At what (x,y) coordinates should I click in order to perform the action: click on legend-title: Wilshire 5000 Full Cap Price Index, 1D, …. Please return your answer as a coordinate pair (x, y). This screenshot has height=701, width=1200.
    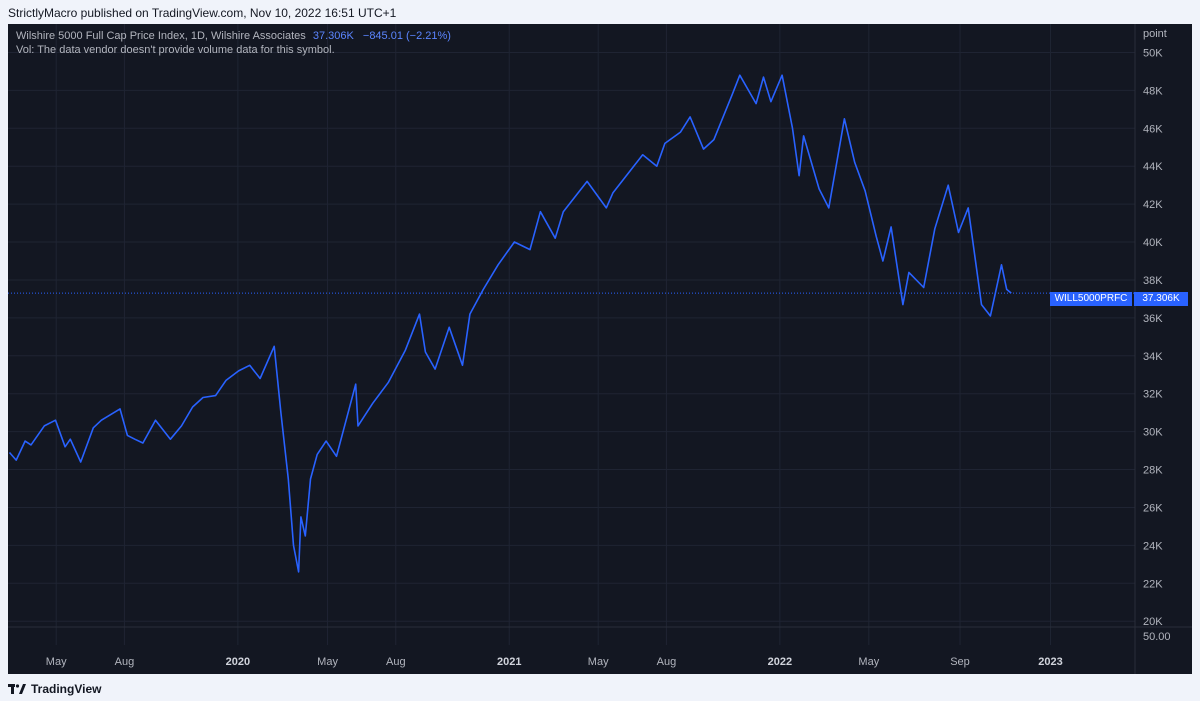
    Looking at the image, I should click on (161, 36).